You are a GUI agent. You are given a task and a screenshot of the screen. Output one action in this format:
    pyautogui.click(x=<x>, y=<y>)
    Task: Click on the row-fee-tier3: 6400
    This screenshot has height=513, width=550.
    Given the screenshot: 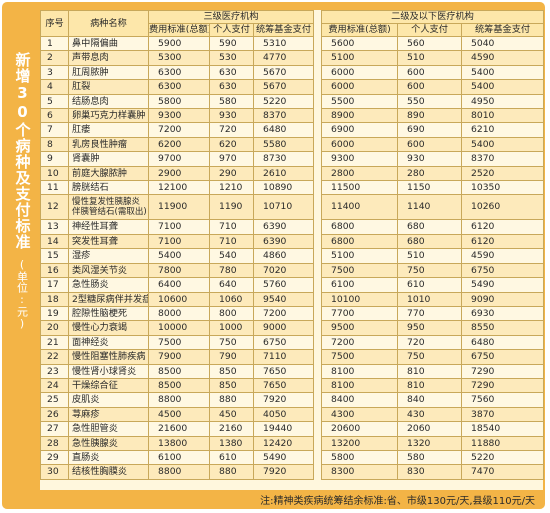 What is the action you would take?
    pyautogui.click(x=179, y=285)
    